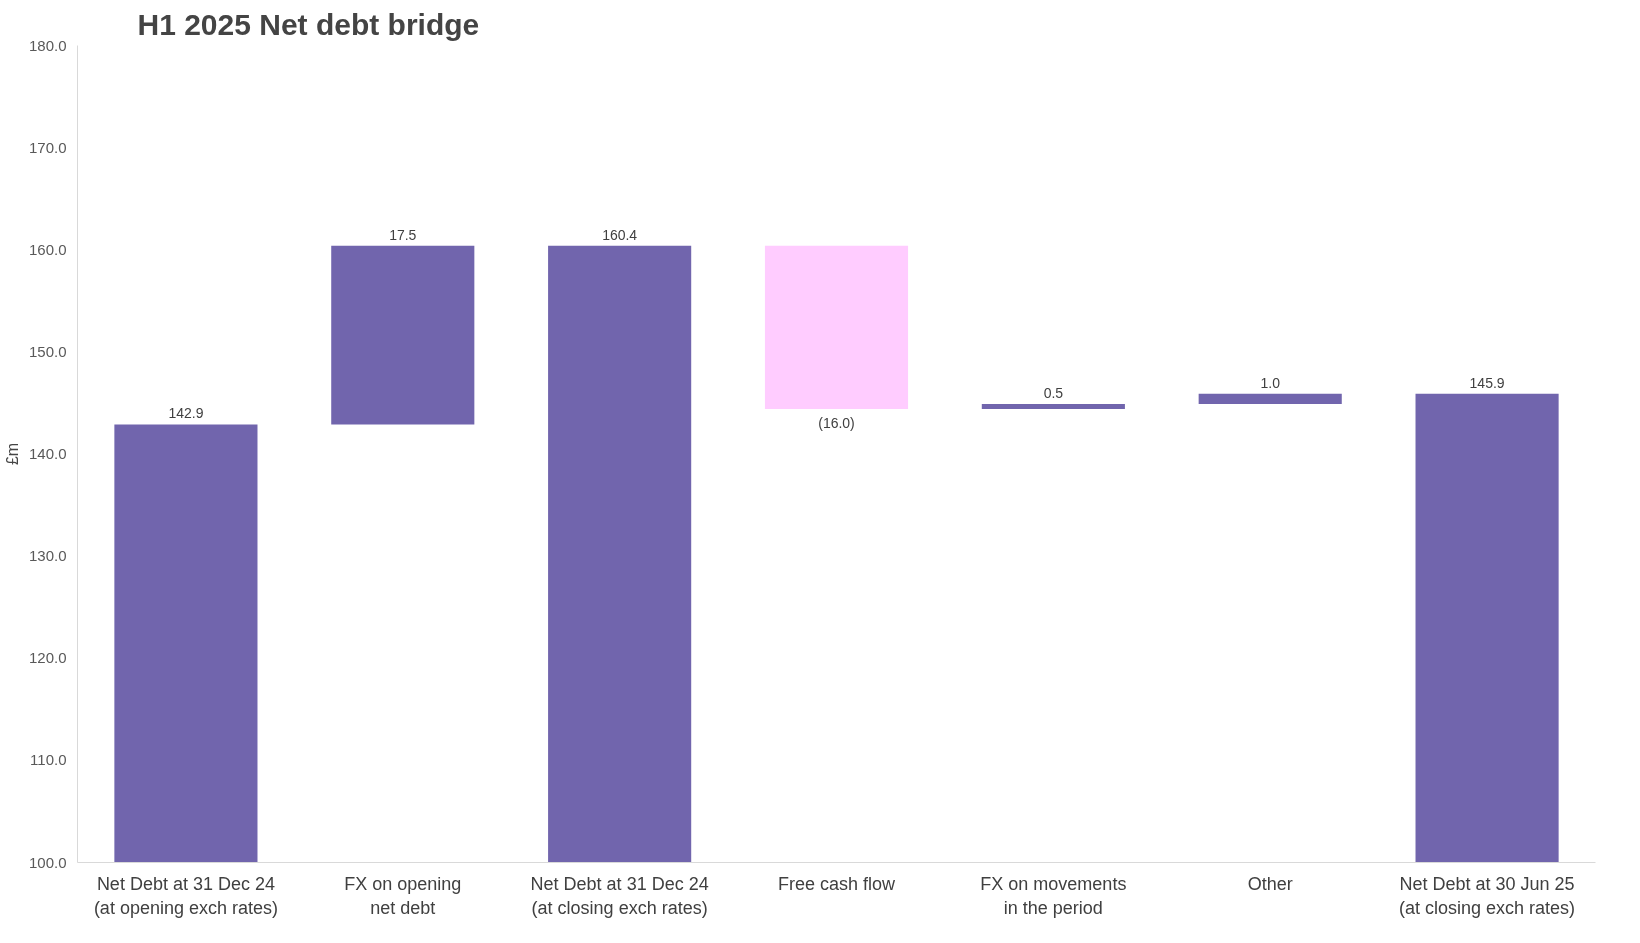  Describe the element at coordinates (836, 423) in the screenshot. I see `data-label: (16.0)` at that location.